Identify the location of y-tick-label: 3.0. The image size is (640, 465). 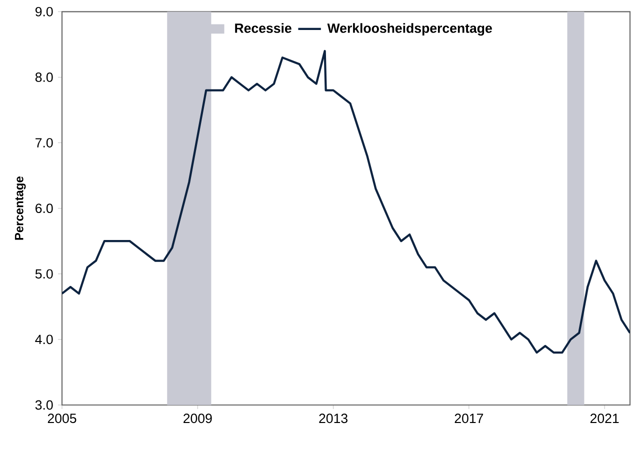
(44, 405).